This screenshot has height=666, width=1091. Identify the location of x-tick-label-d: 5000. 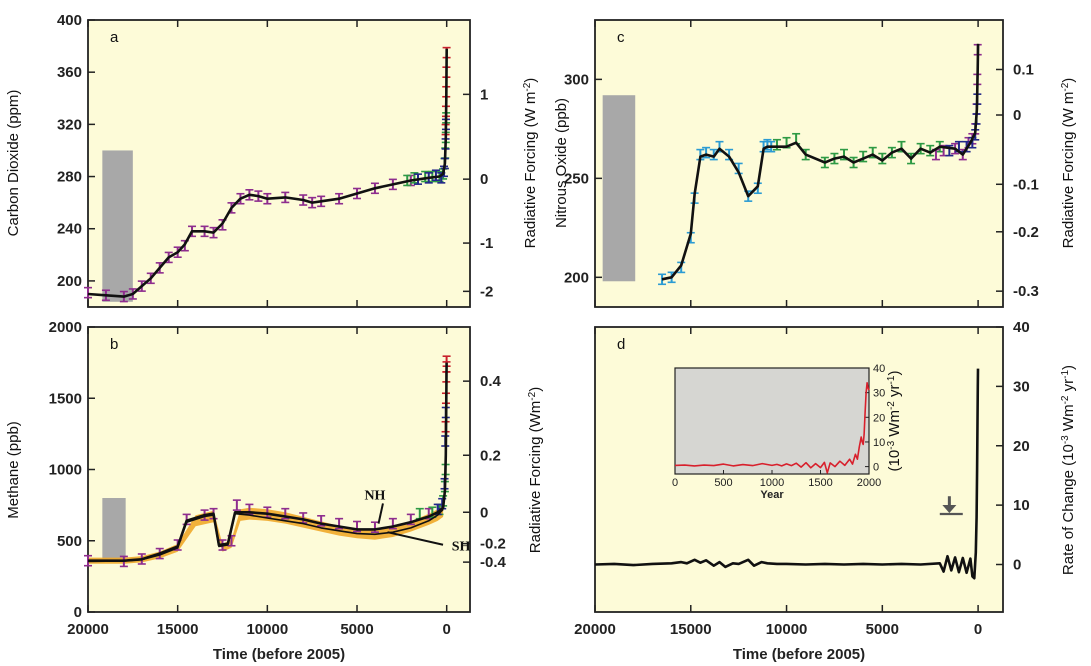
(882, 629).